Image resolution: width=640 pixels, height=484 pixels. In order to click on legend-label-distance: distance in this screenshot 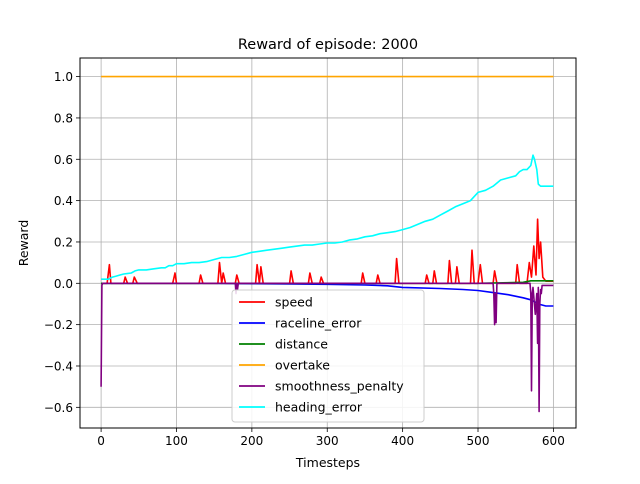, I will do `click(301, 344)`.